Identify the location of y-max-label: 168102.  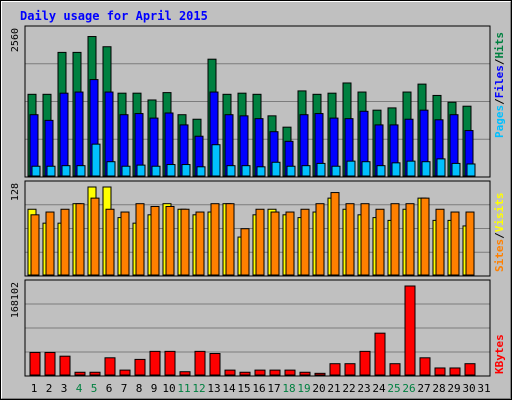
(15, 300).